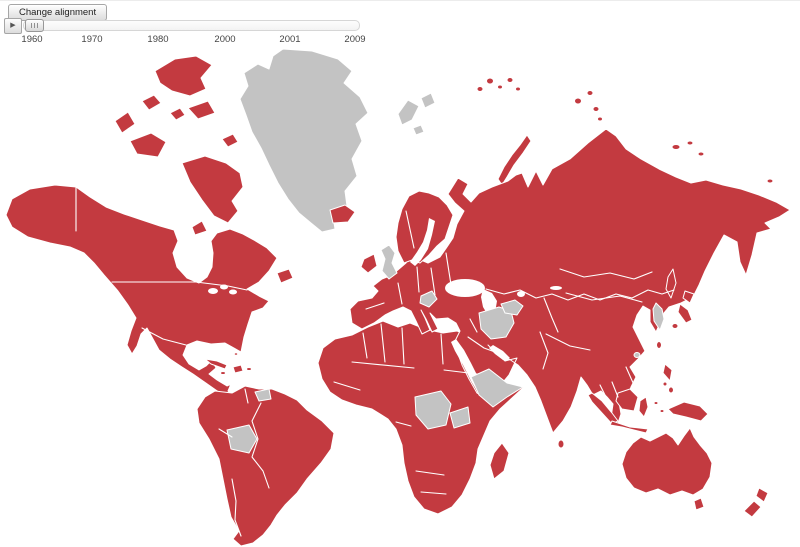 This screenshot has width=800, height=547. I want to click on region-caribbean-islands, so click(228, 363).